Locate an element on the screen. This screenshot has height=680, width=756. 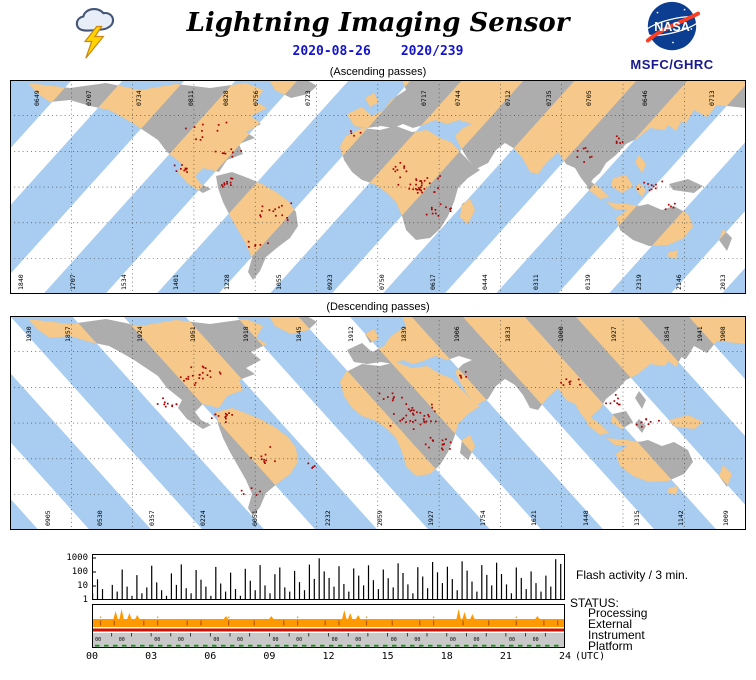
day-of-year-label: 2020/239 is located at coordinates (432, 51).